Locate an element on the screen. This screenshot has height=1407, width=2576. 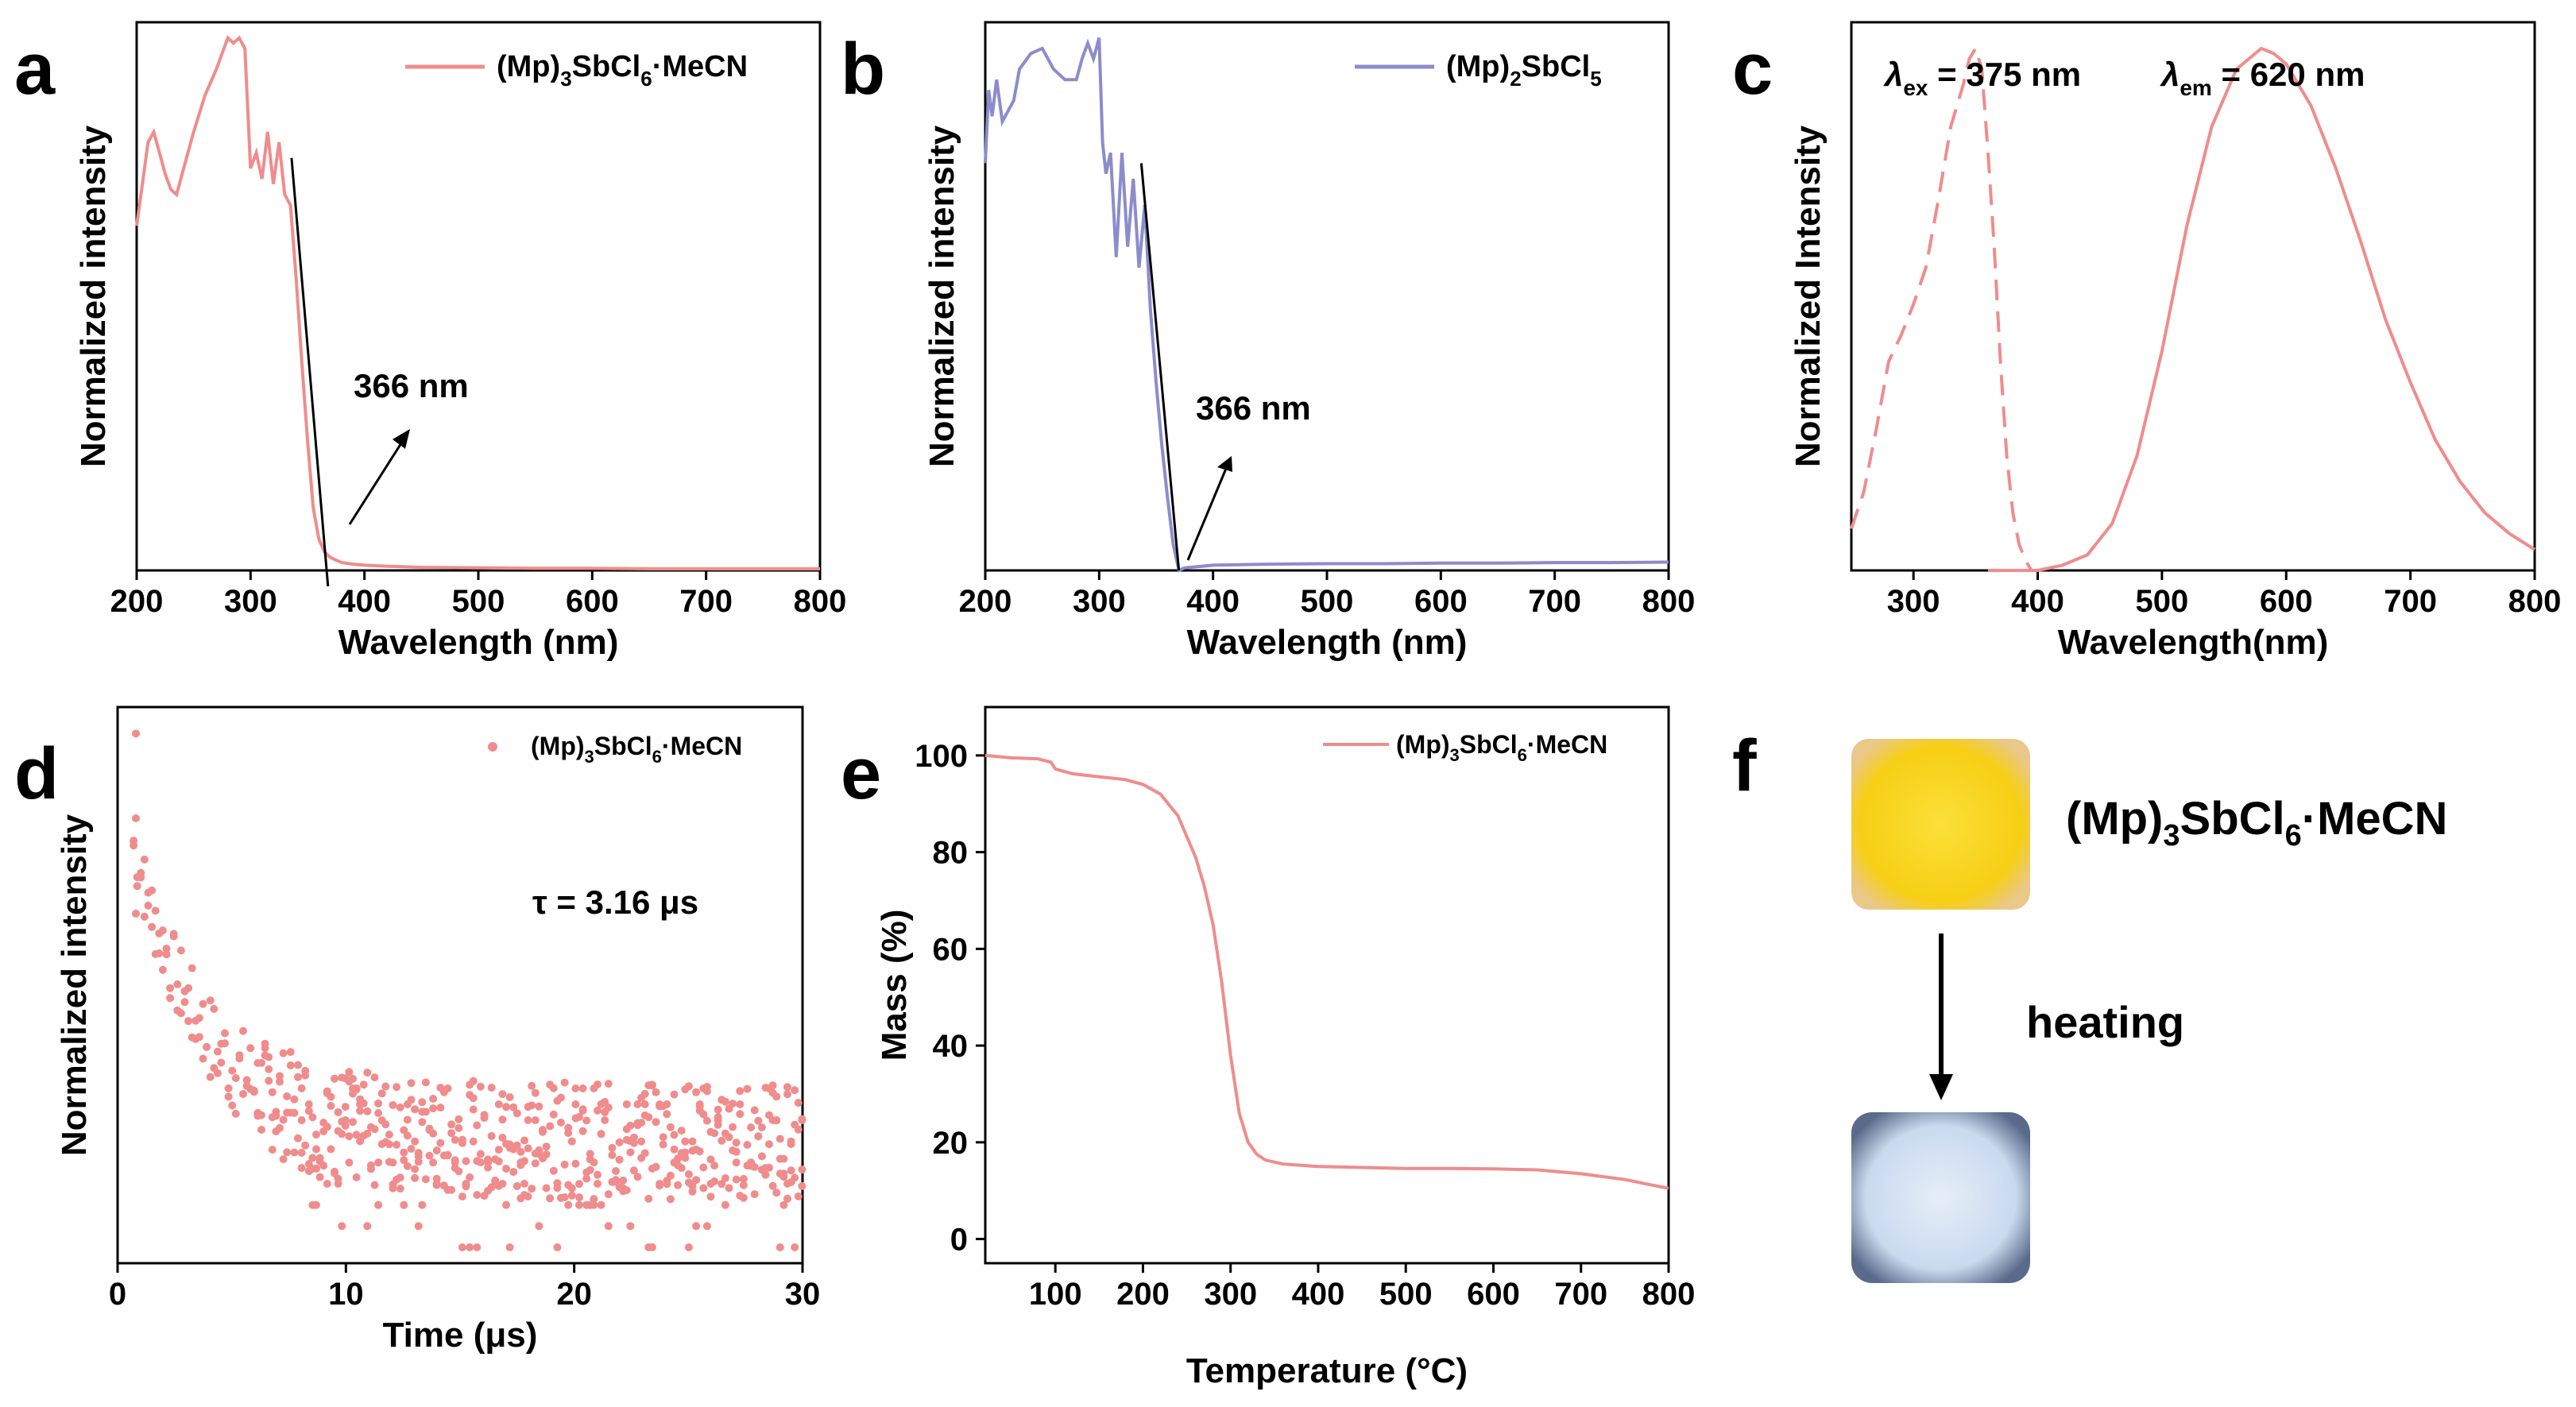
panel-letter-d: d is located at coordinates (36, 773).